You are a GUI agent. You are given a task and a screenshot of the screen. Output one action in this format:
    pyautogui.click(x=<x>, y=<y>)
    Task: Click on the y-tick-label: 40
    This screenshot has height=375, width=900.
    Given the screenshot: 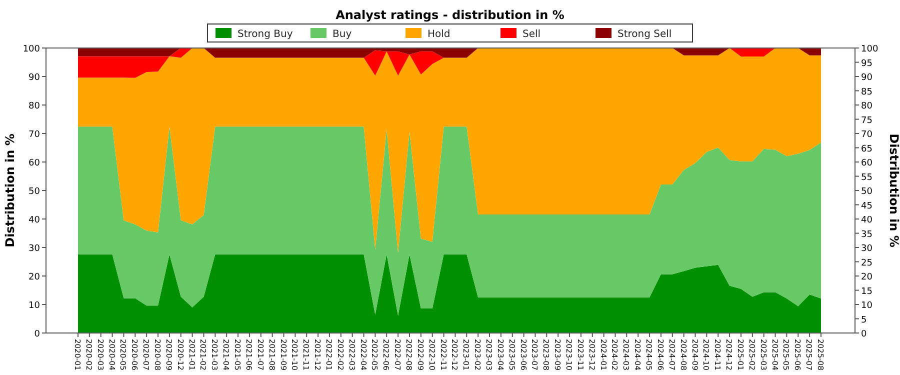 What is the action you would take?
    pyautogui.click(x=34, y=221)
    